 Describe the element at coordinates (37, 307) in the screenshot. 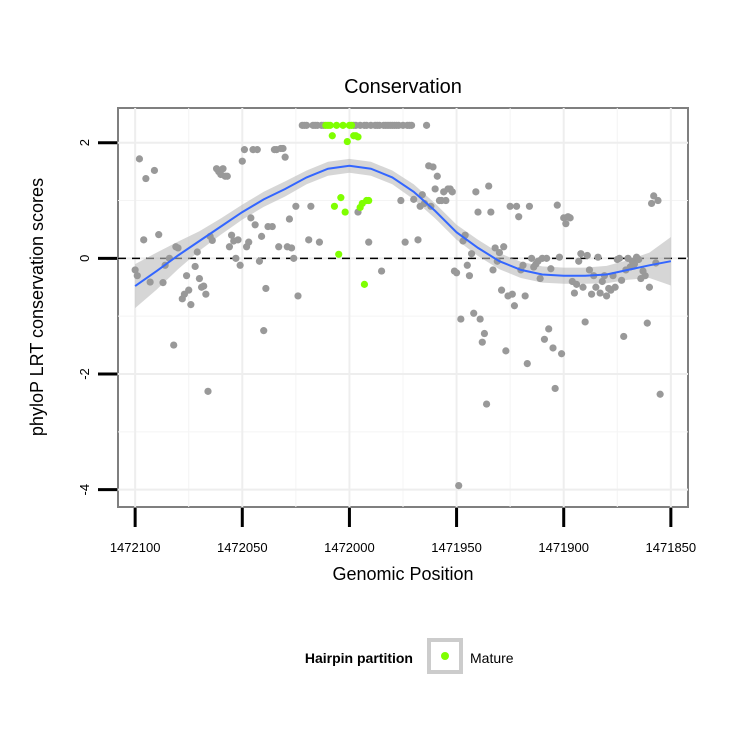

I see `y-axis-label: phyloP LRT conservation scores` at that location.